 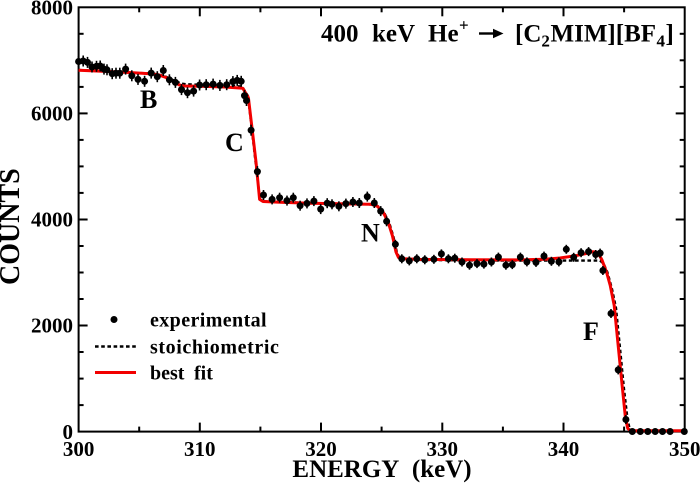 I want to click on svg-text: 340, so click(x=564, y=449).